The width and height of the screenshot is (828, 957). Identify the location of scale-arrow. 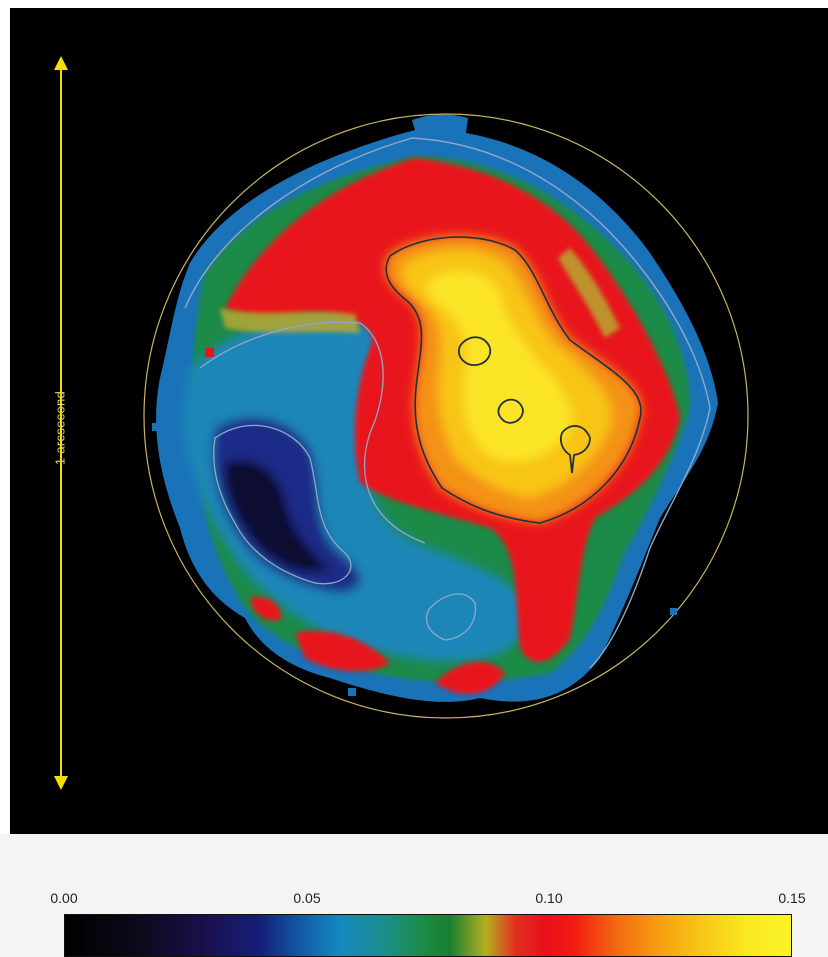
(61, 423).